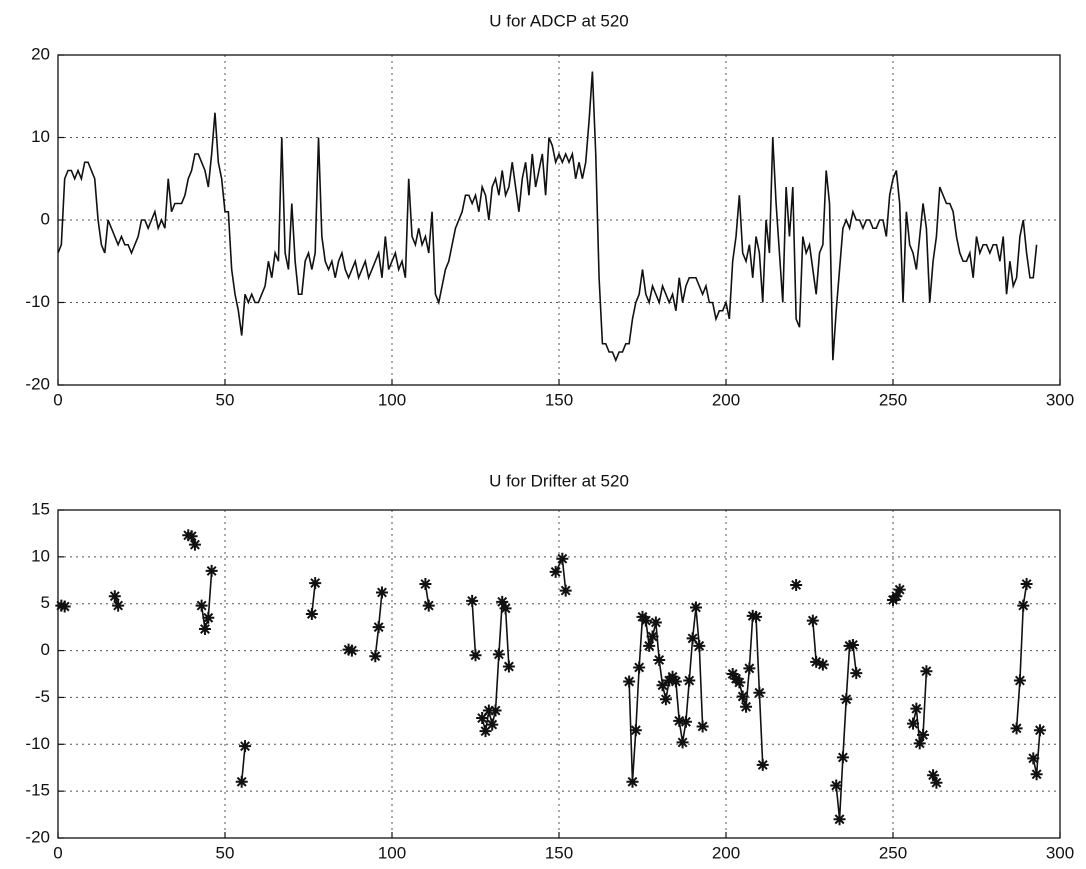 Image resolution: width=1086 pixels, height=869 pixels. Describe the element at coordinates (45, 649) in the screenshot. I see `y-tick-label: 0` at that location.